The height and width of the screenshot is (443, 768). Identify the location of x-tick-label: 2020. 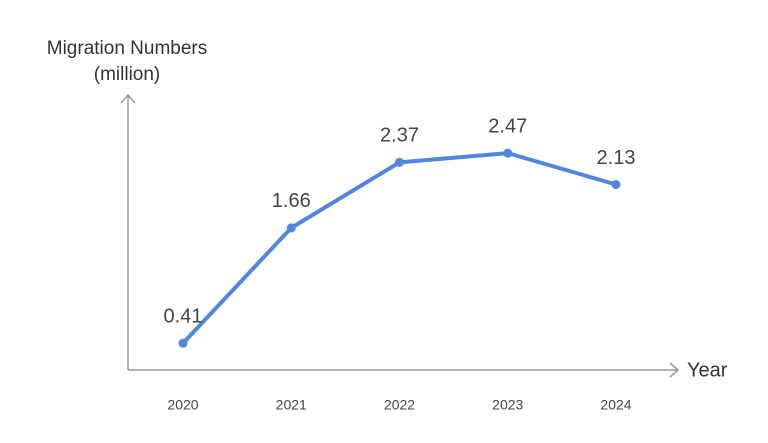
(182, 405).